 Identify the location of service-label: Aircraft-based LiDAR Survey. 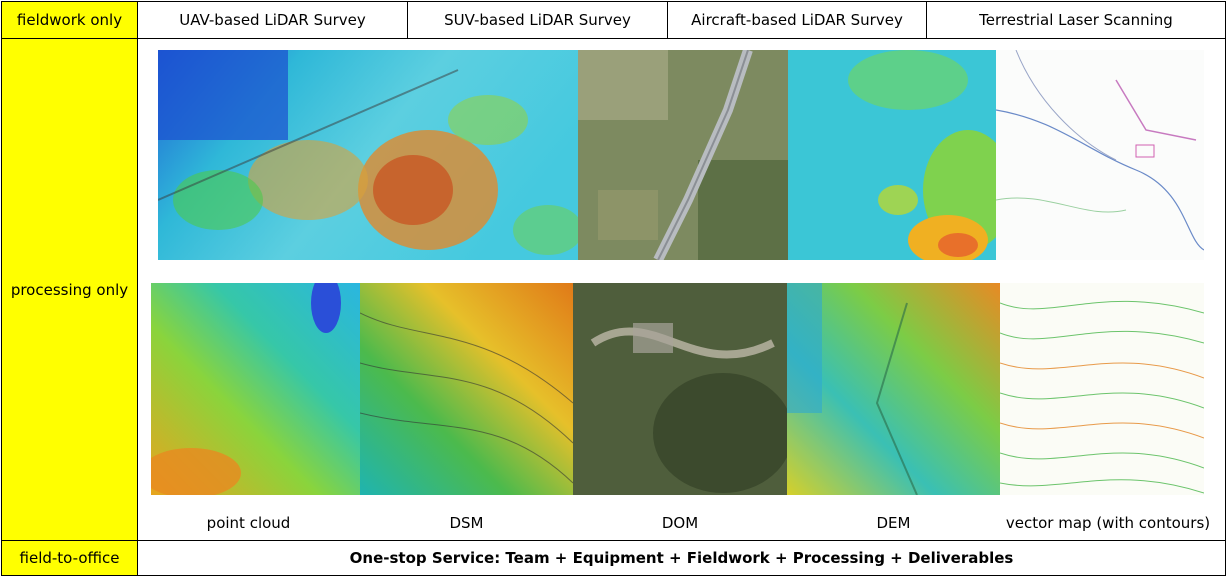
(797, 20).